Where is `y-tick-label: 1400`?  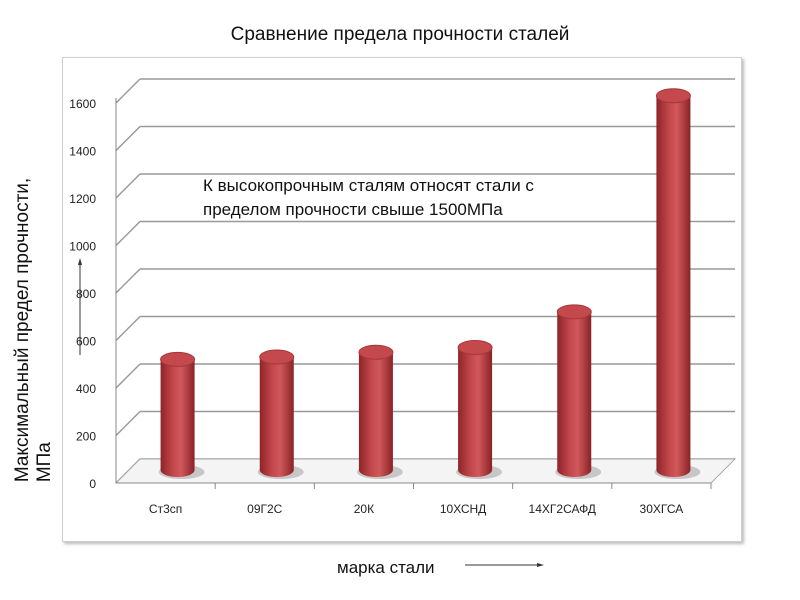
y-tick-label: 1400 is located at coordinates (82, 152).